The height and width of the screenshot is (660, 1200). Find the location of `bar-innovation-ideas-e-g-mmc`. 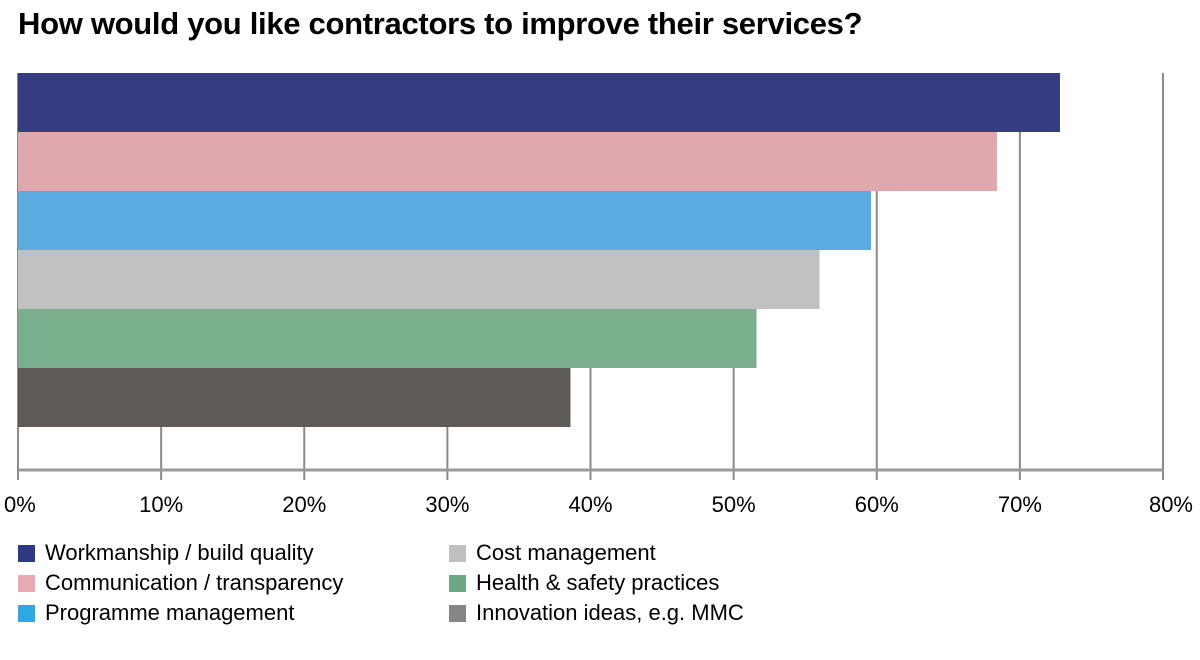

bar-innovation-ideas-e-g-mmc is located at coordinates (294, 397).